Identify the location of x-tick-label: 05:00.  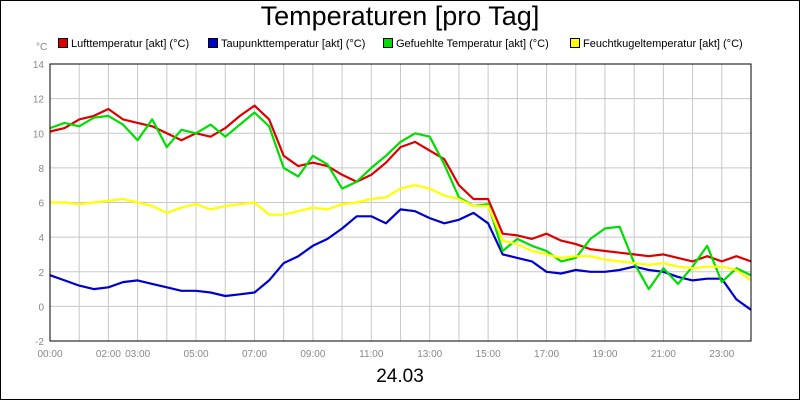
(196, 354).